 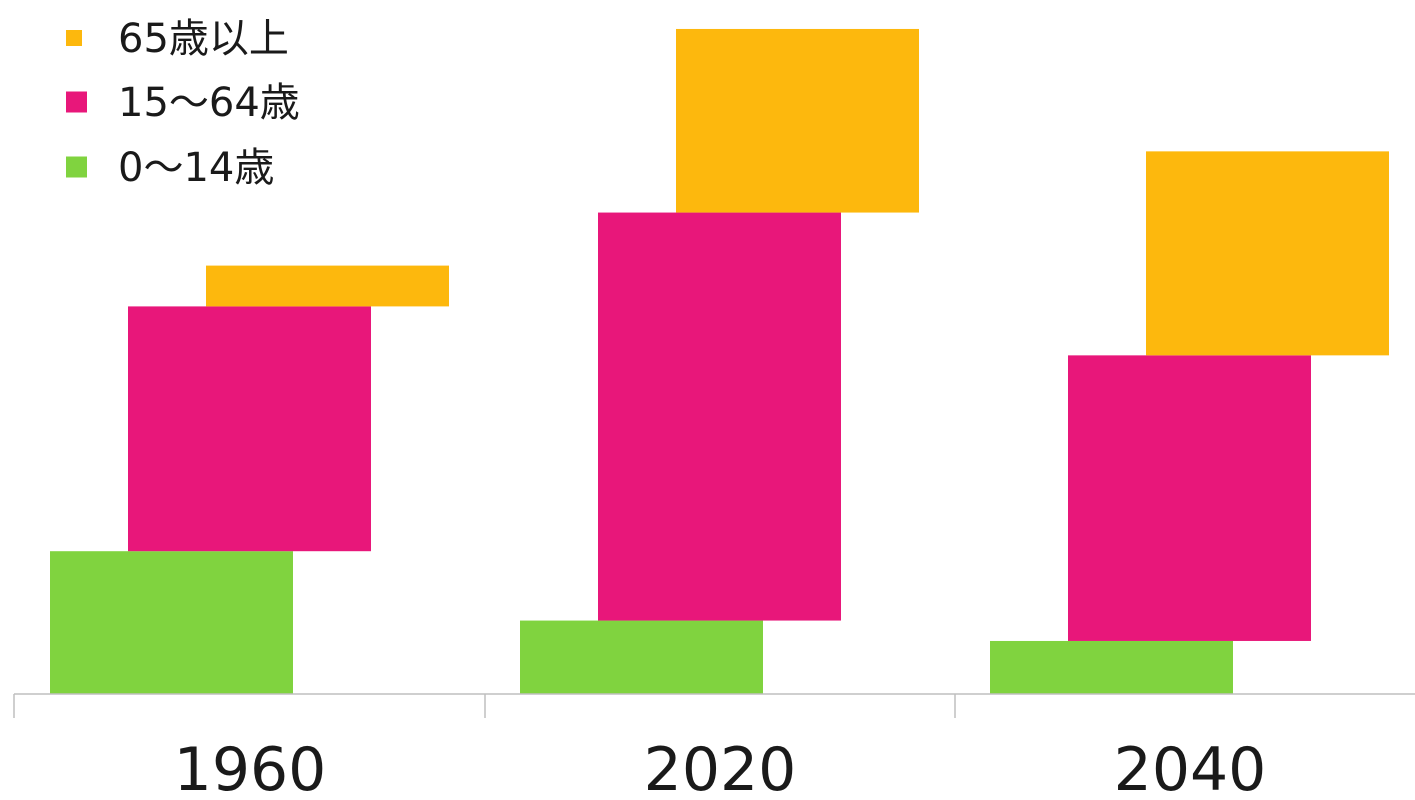 I want to click on legend-label-2: 15〜64歳, so click(x=209, y=103).